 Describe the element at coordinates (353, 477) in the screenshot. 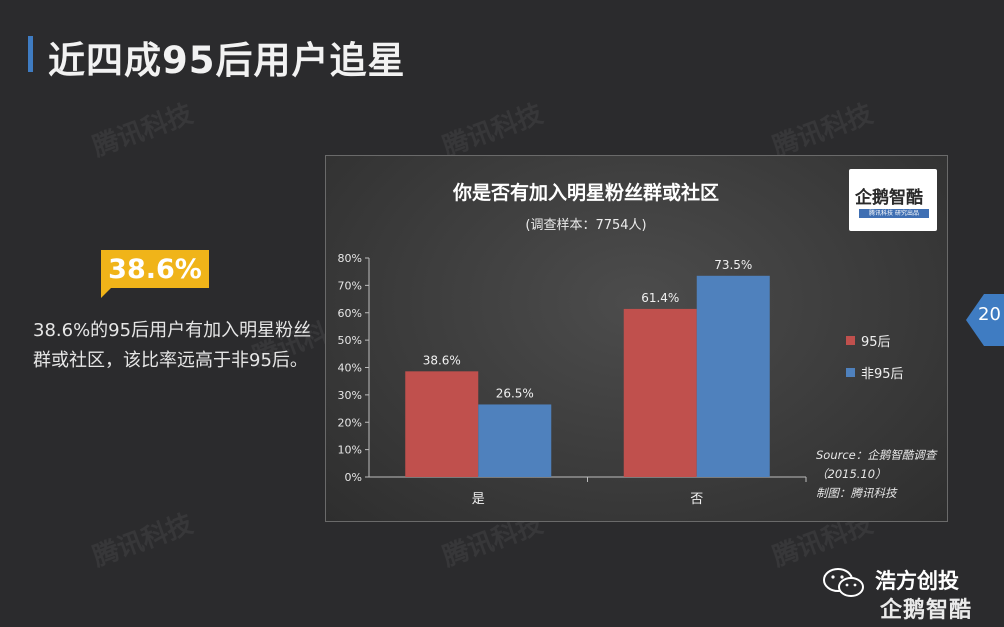

I see `y-tick-label: 0%` at that location.